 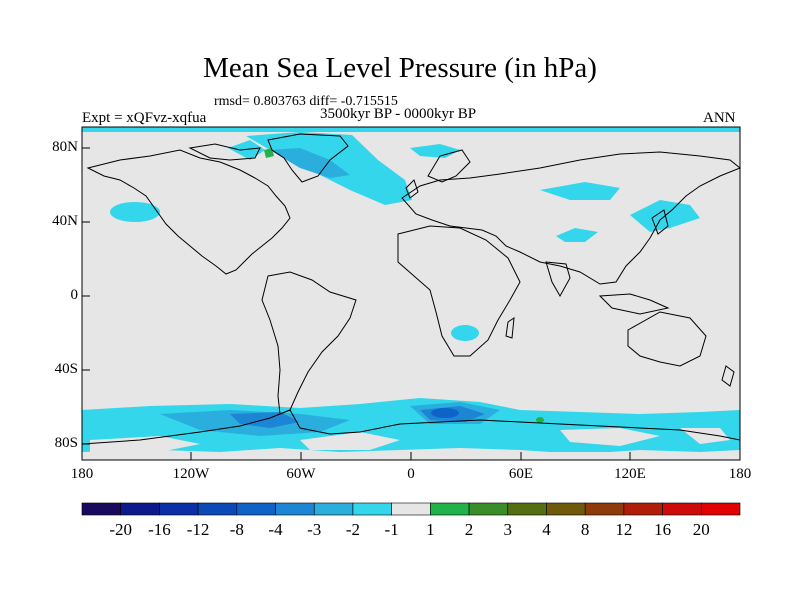 I want to click on colorbar-label: -2, so click(x=353, y=529).